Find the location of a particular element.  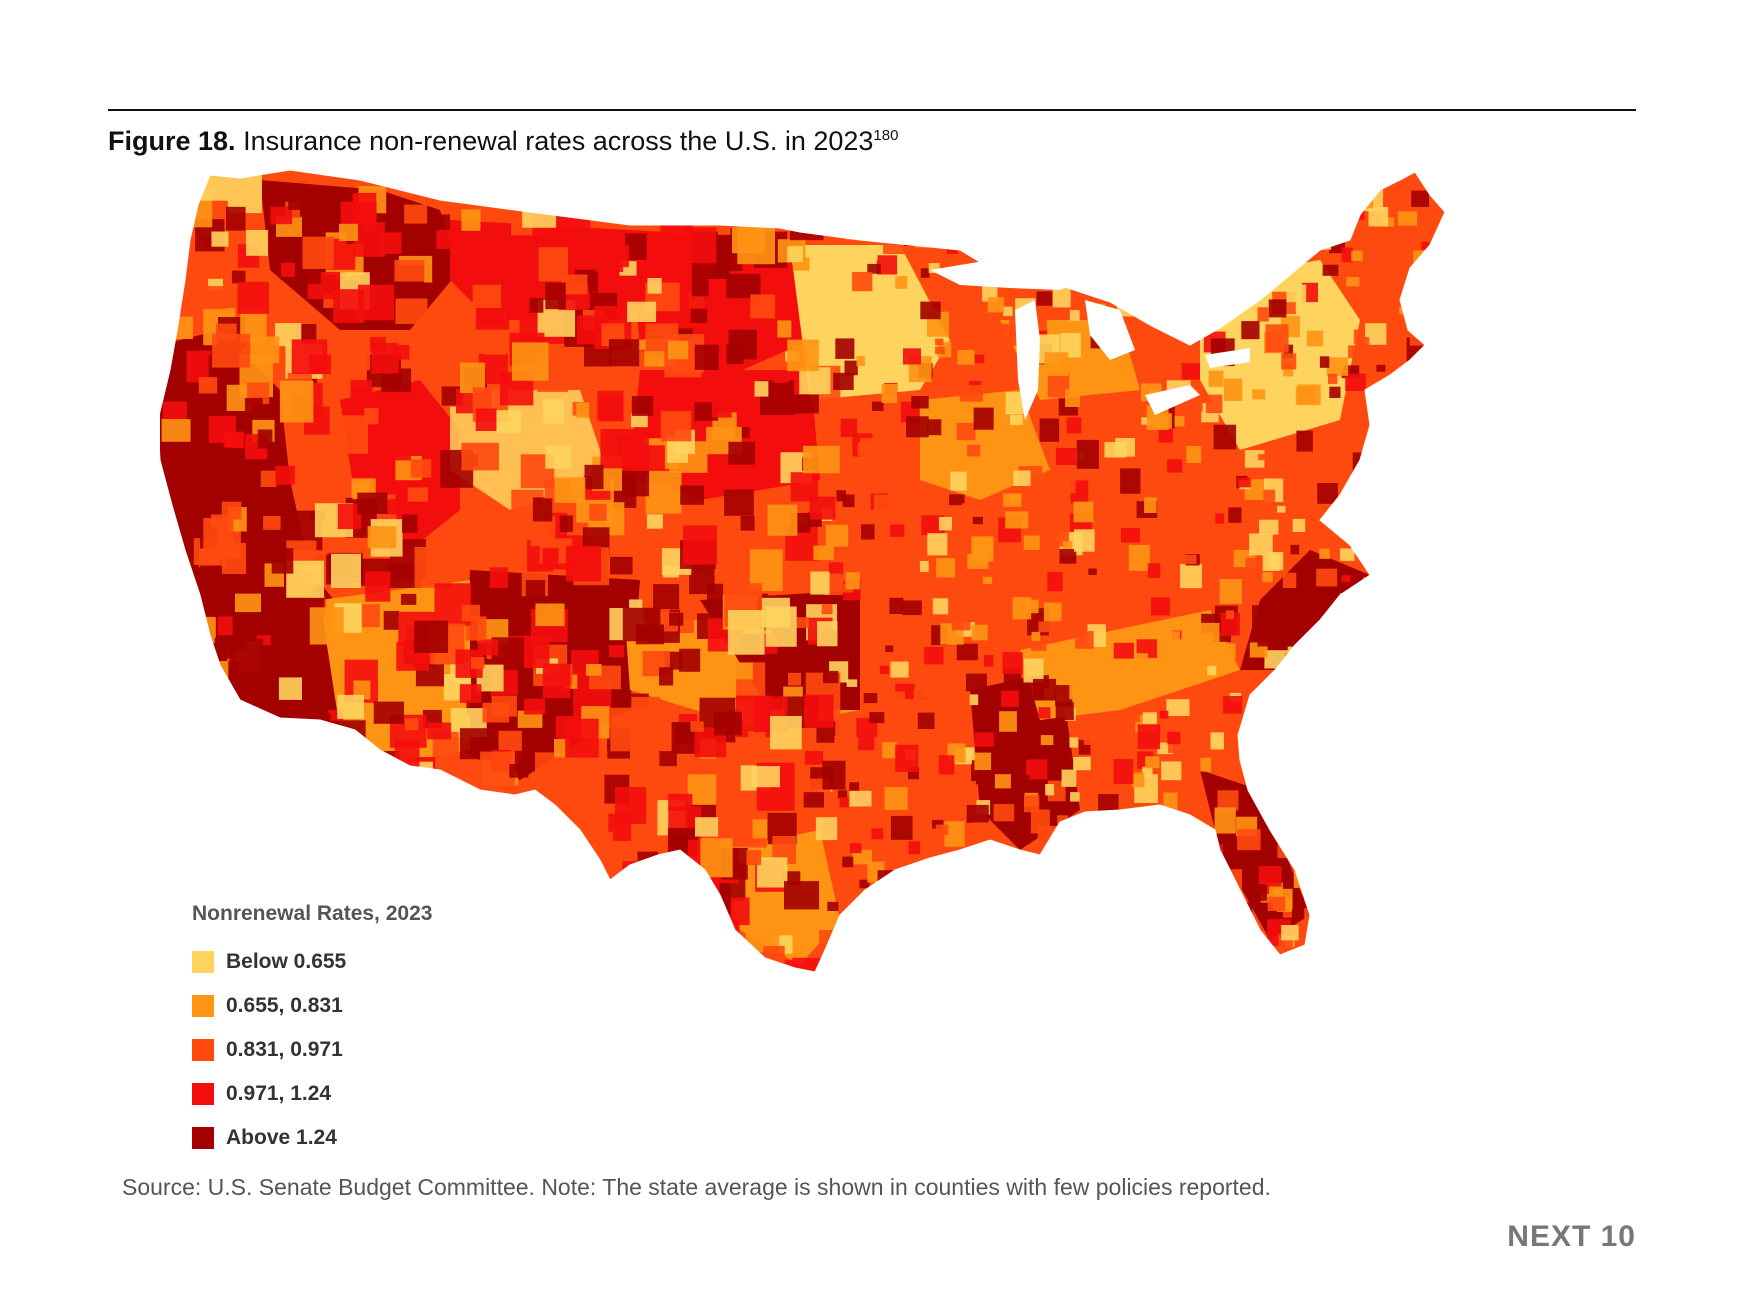

footnote-ref: 180 is located at coordinates (886, 135).